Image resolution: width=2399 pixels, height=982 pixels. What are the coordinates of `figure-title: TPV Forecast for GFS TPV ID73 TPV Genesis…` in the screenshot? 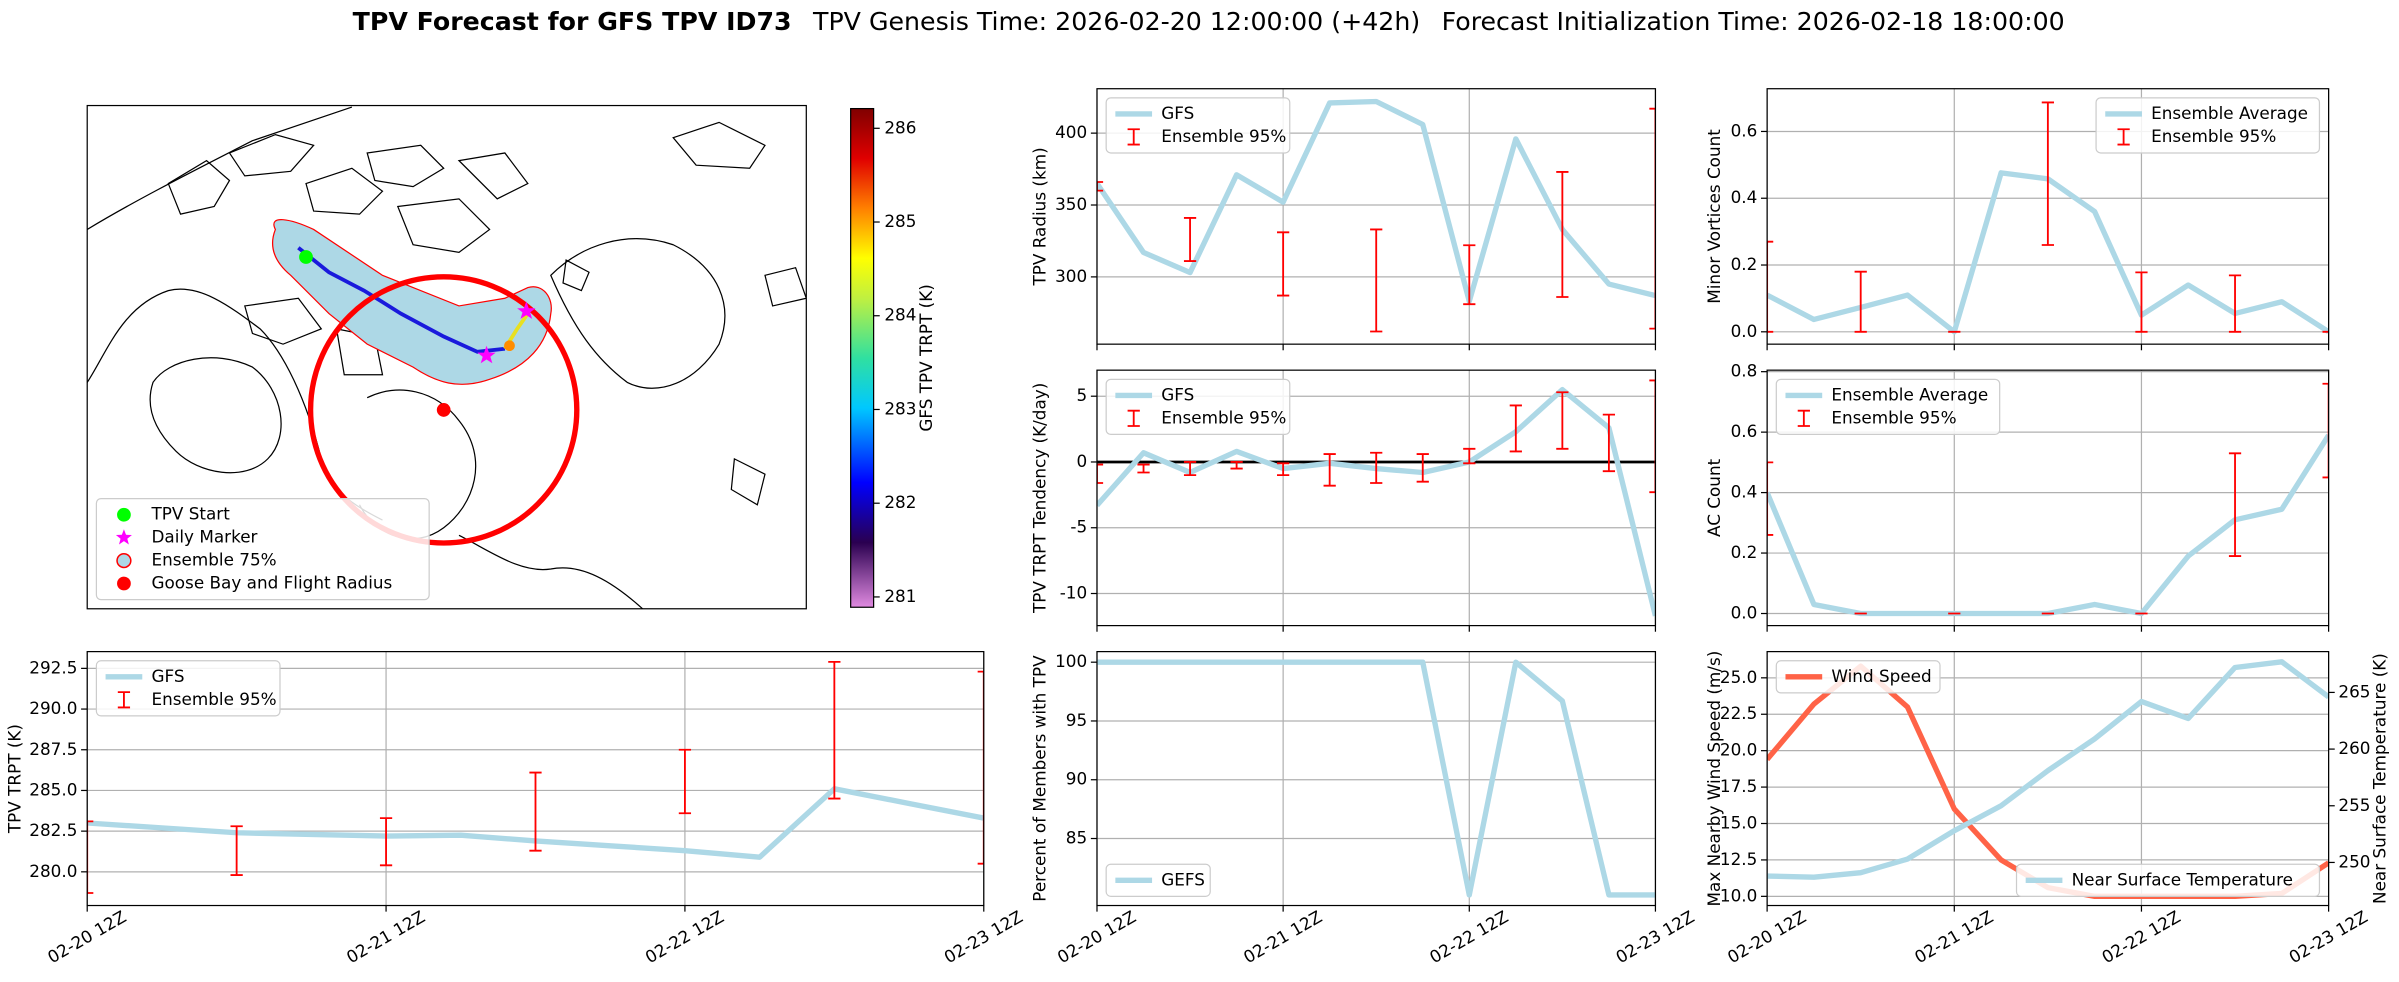 It's located at (1209, 21).